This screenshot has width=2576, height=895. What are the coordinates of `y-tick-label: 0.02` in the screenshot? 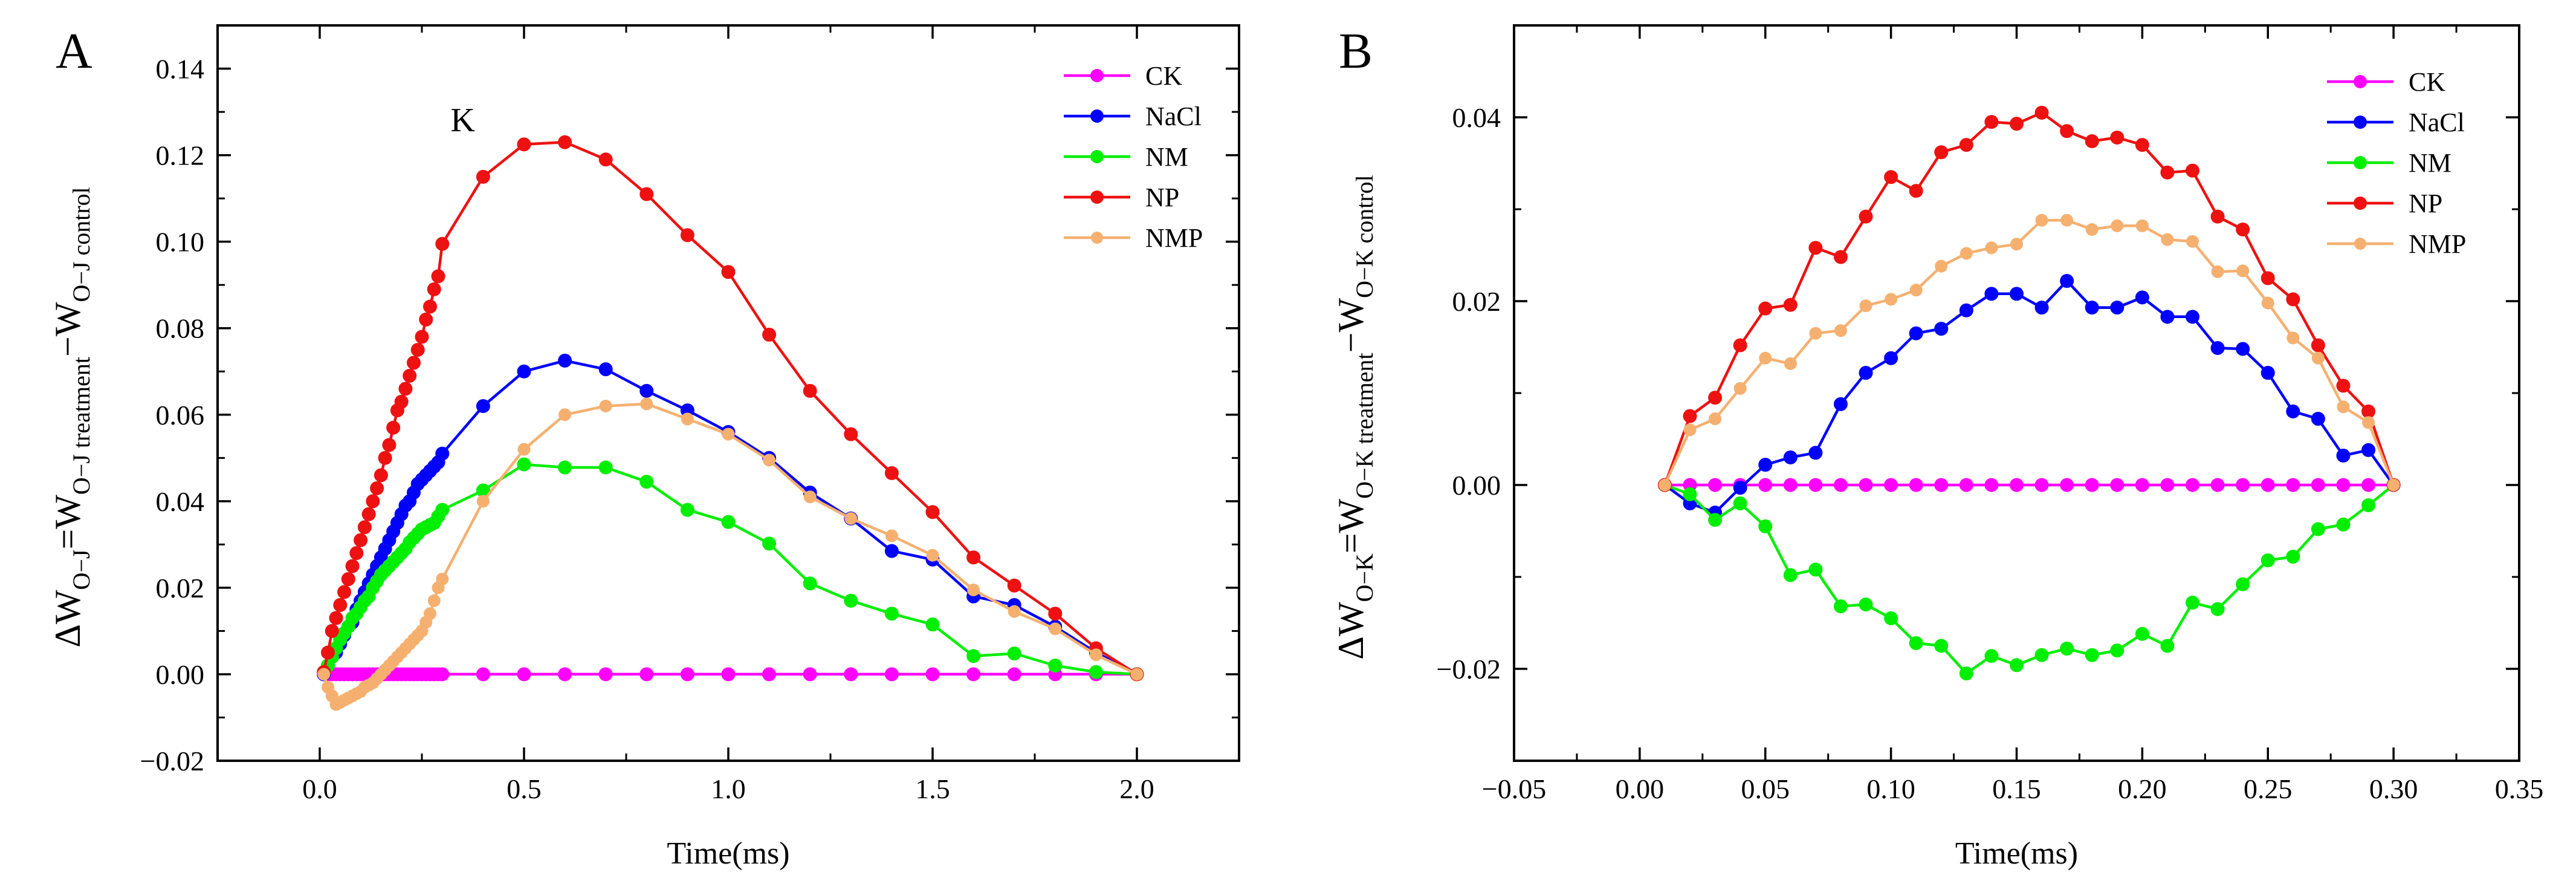 It's located at (180, 588).